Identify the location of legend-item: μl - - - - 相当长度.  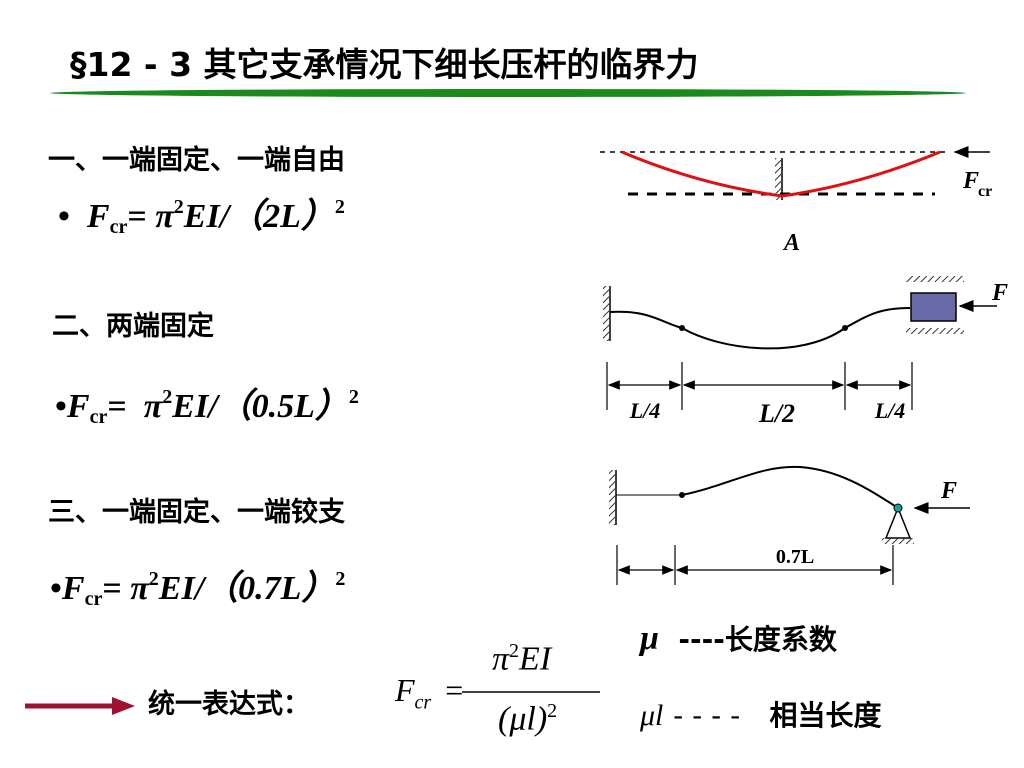
(761, 714).